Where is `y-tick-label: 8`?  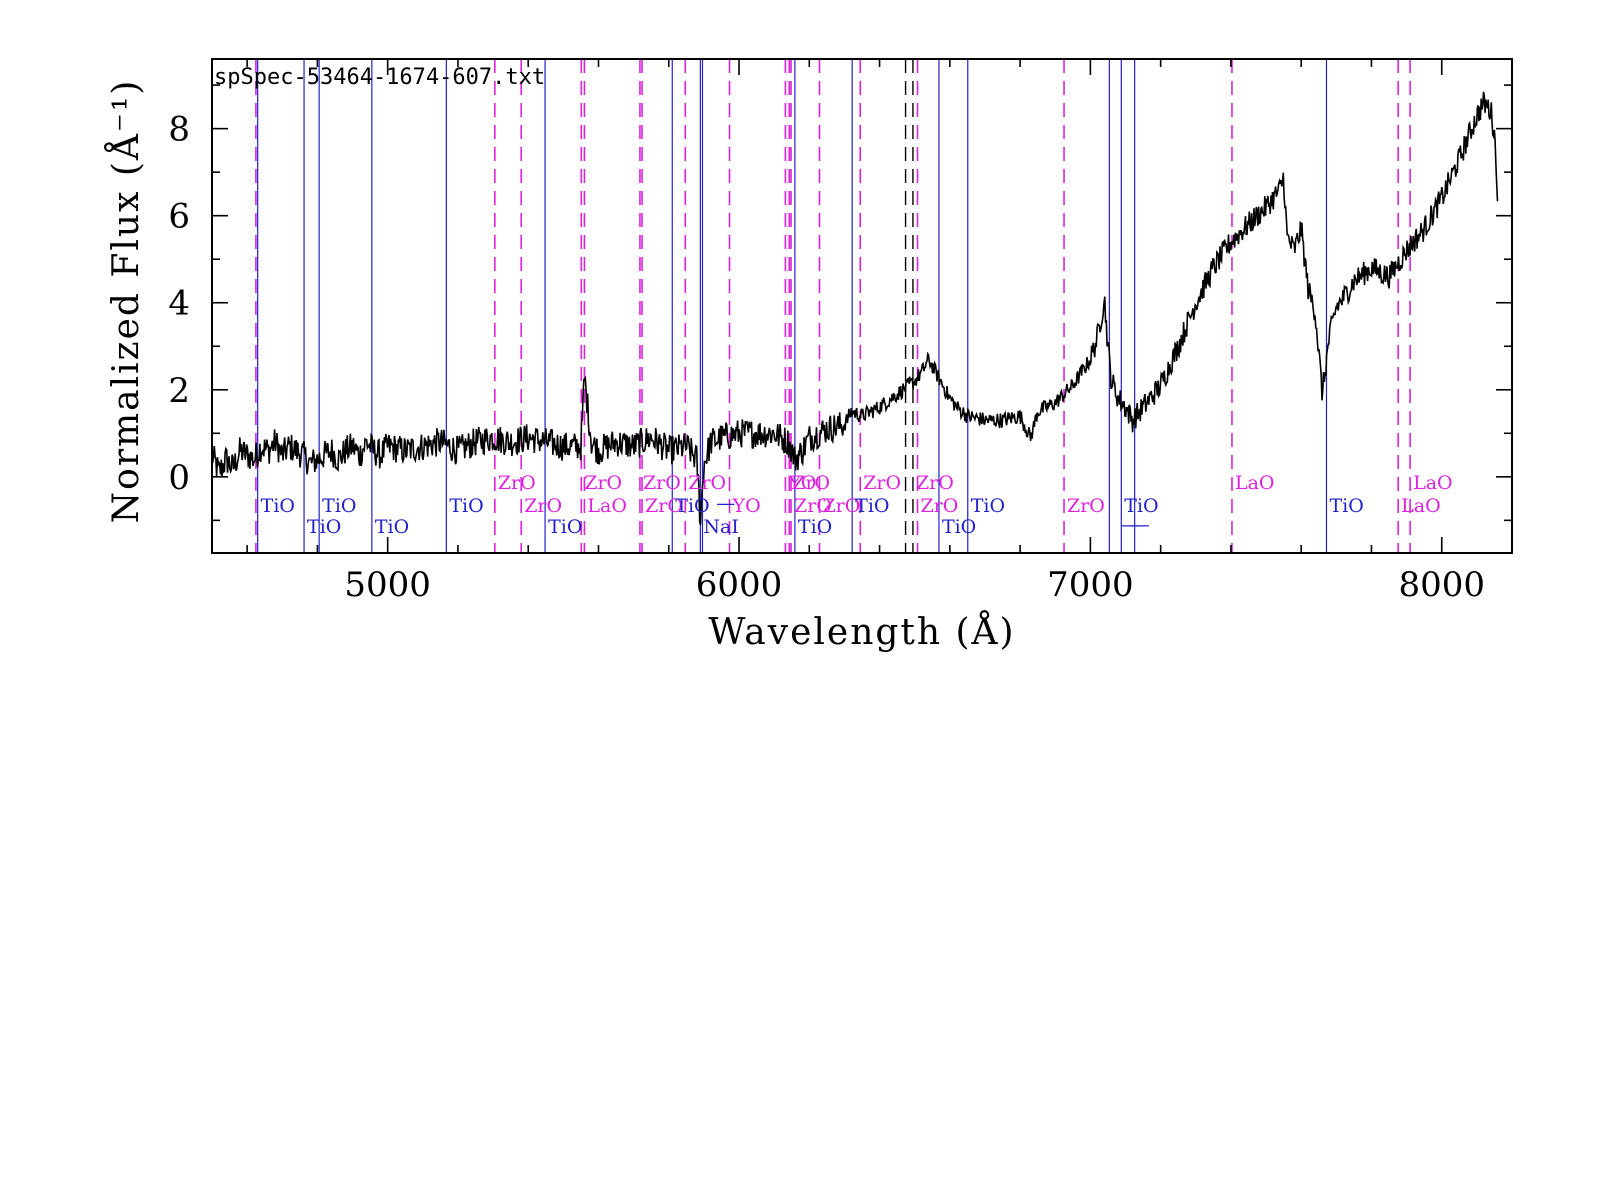
y-tick-label: 8 is located at coordinates (179, 130).